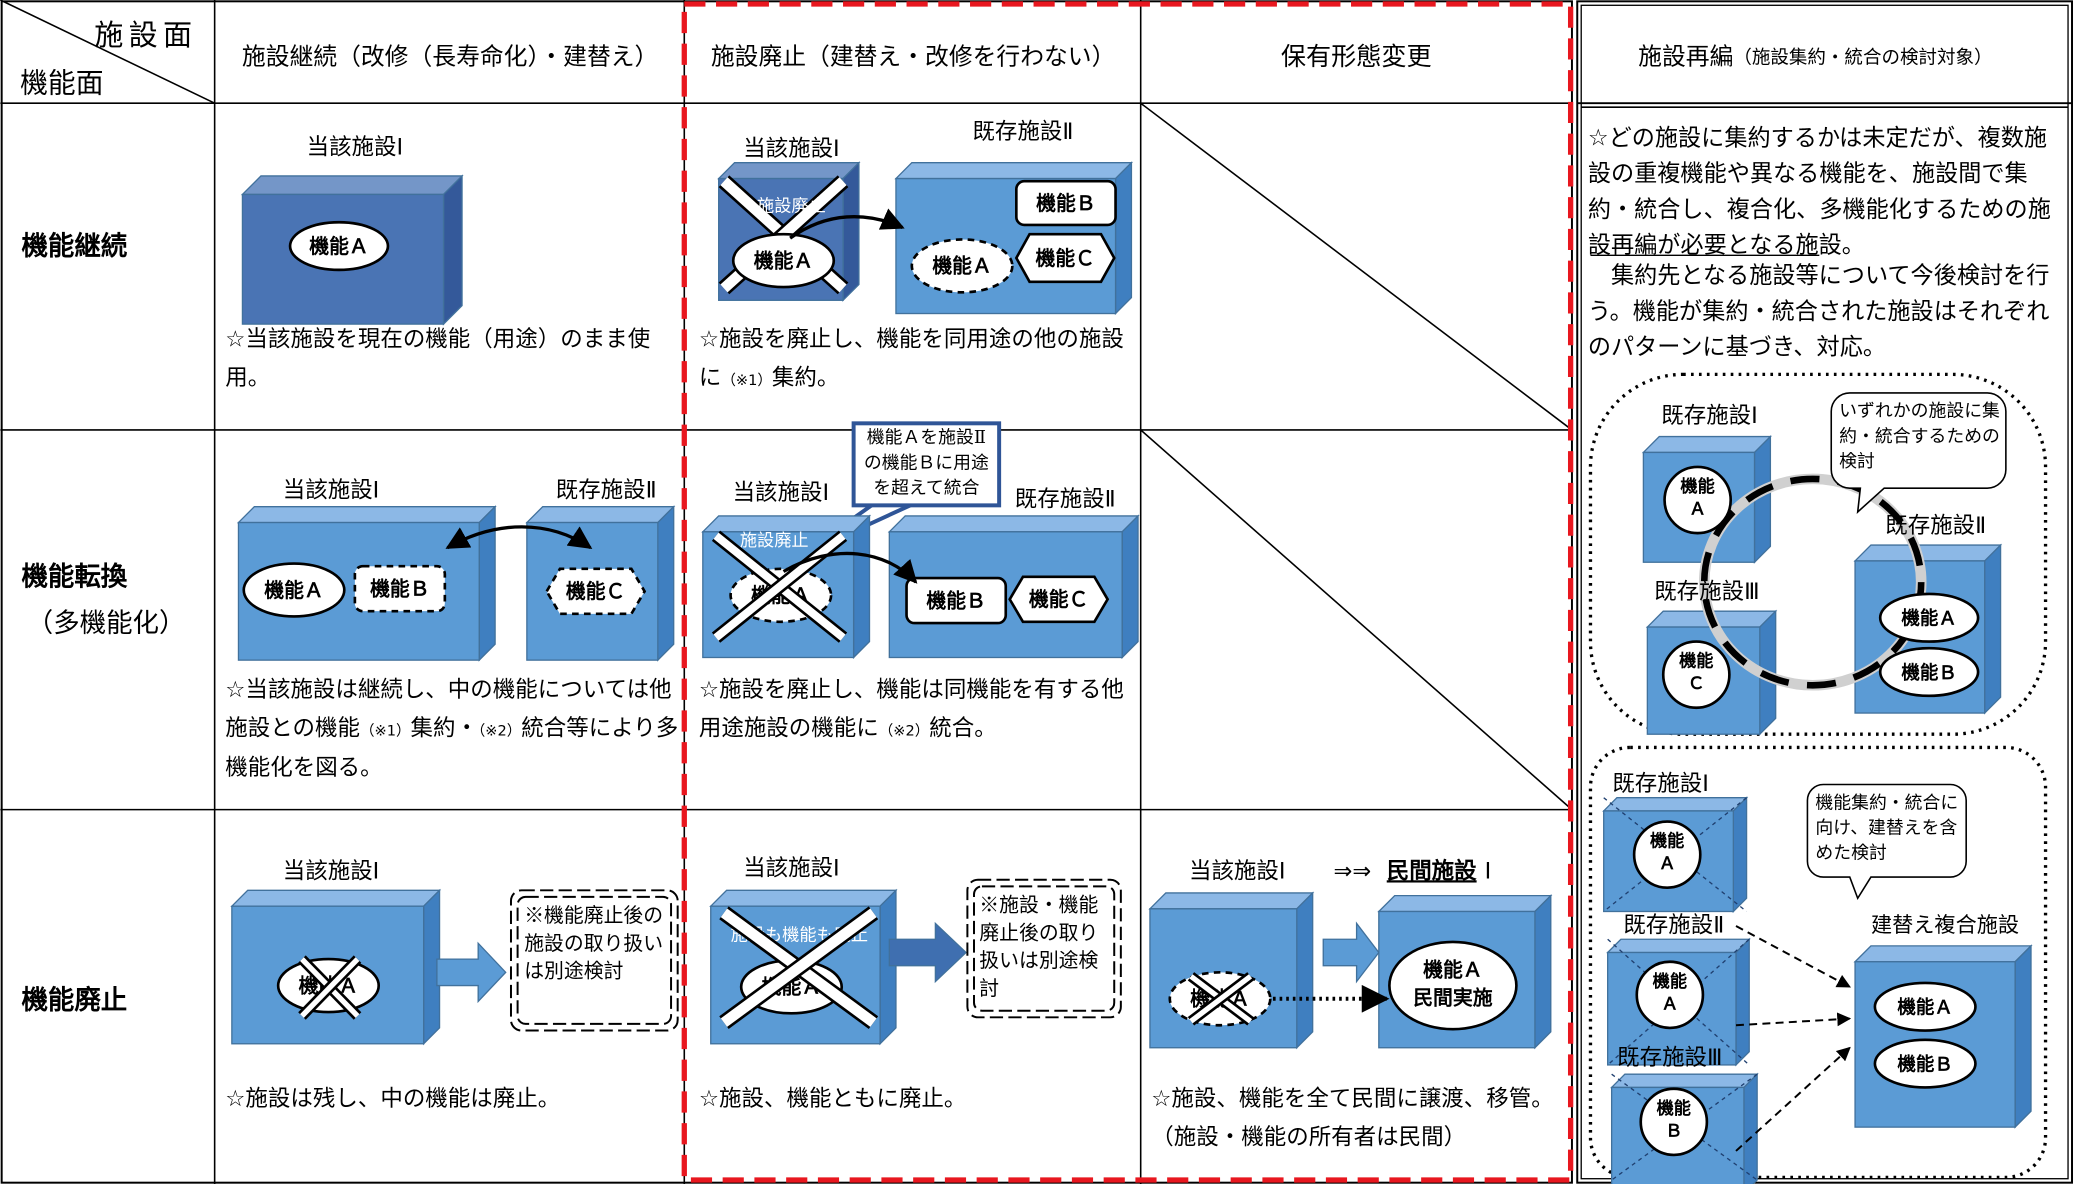 This screenshot has height=1184, width=2075. Describe the element at coordinates (746, 380) in the screenshot. I see `description-part: （※1）` at that location.